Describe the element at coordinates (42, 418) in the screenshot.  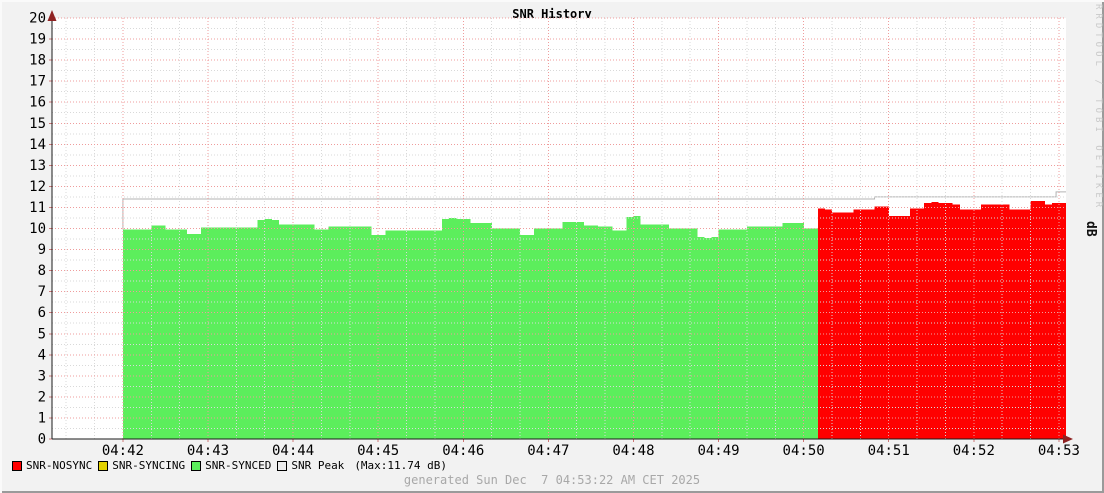
I see `svg-text: 1` at that location.